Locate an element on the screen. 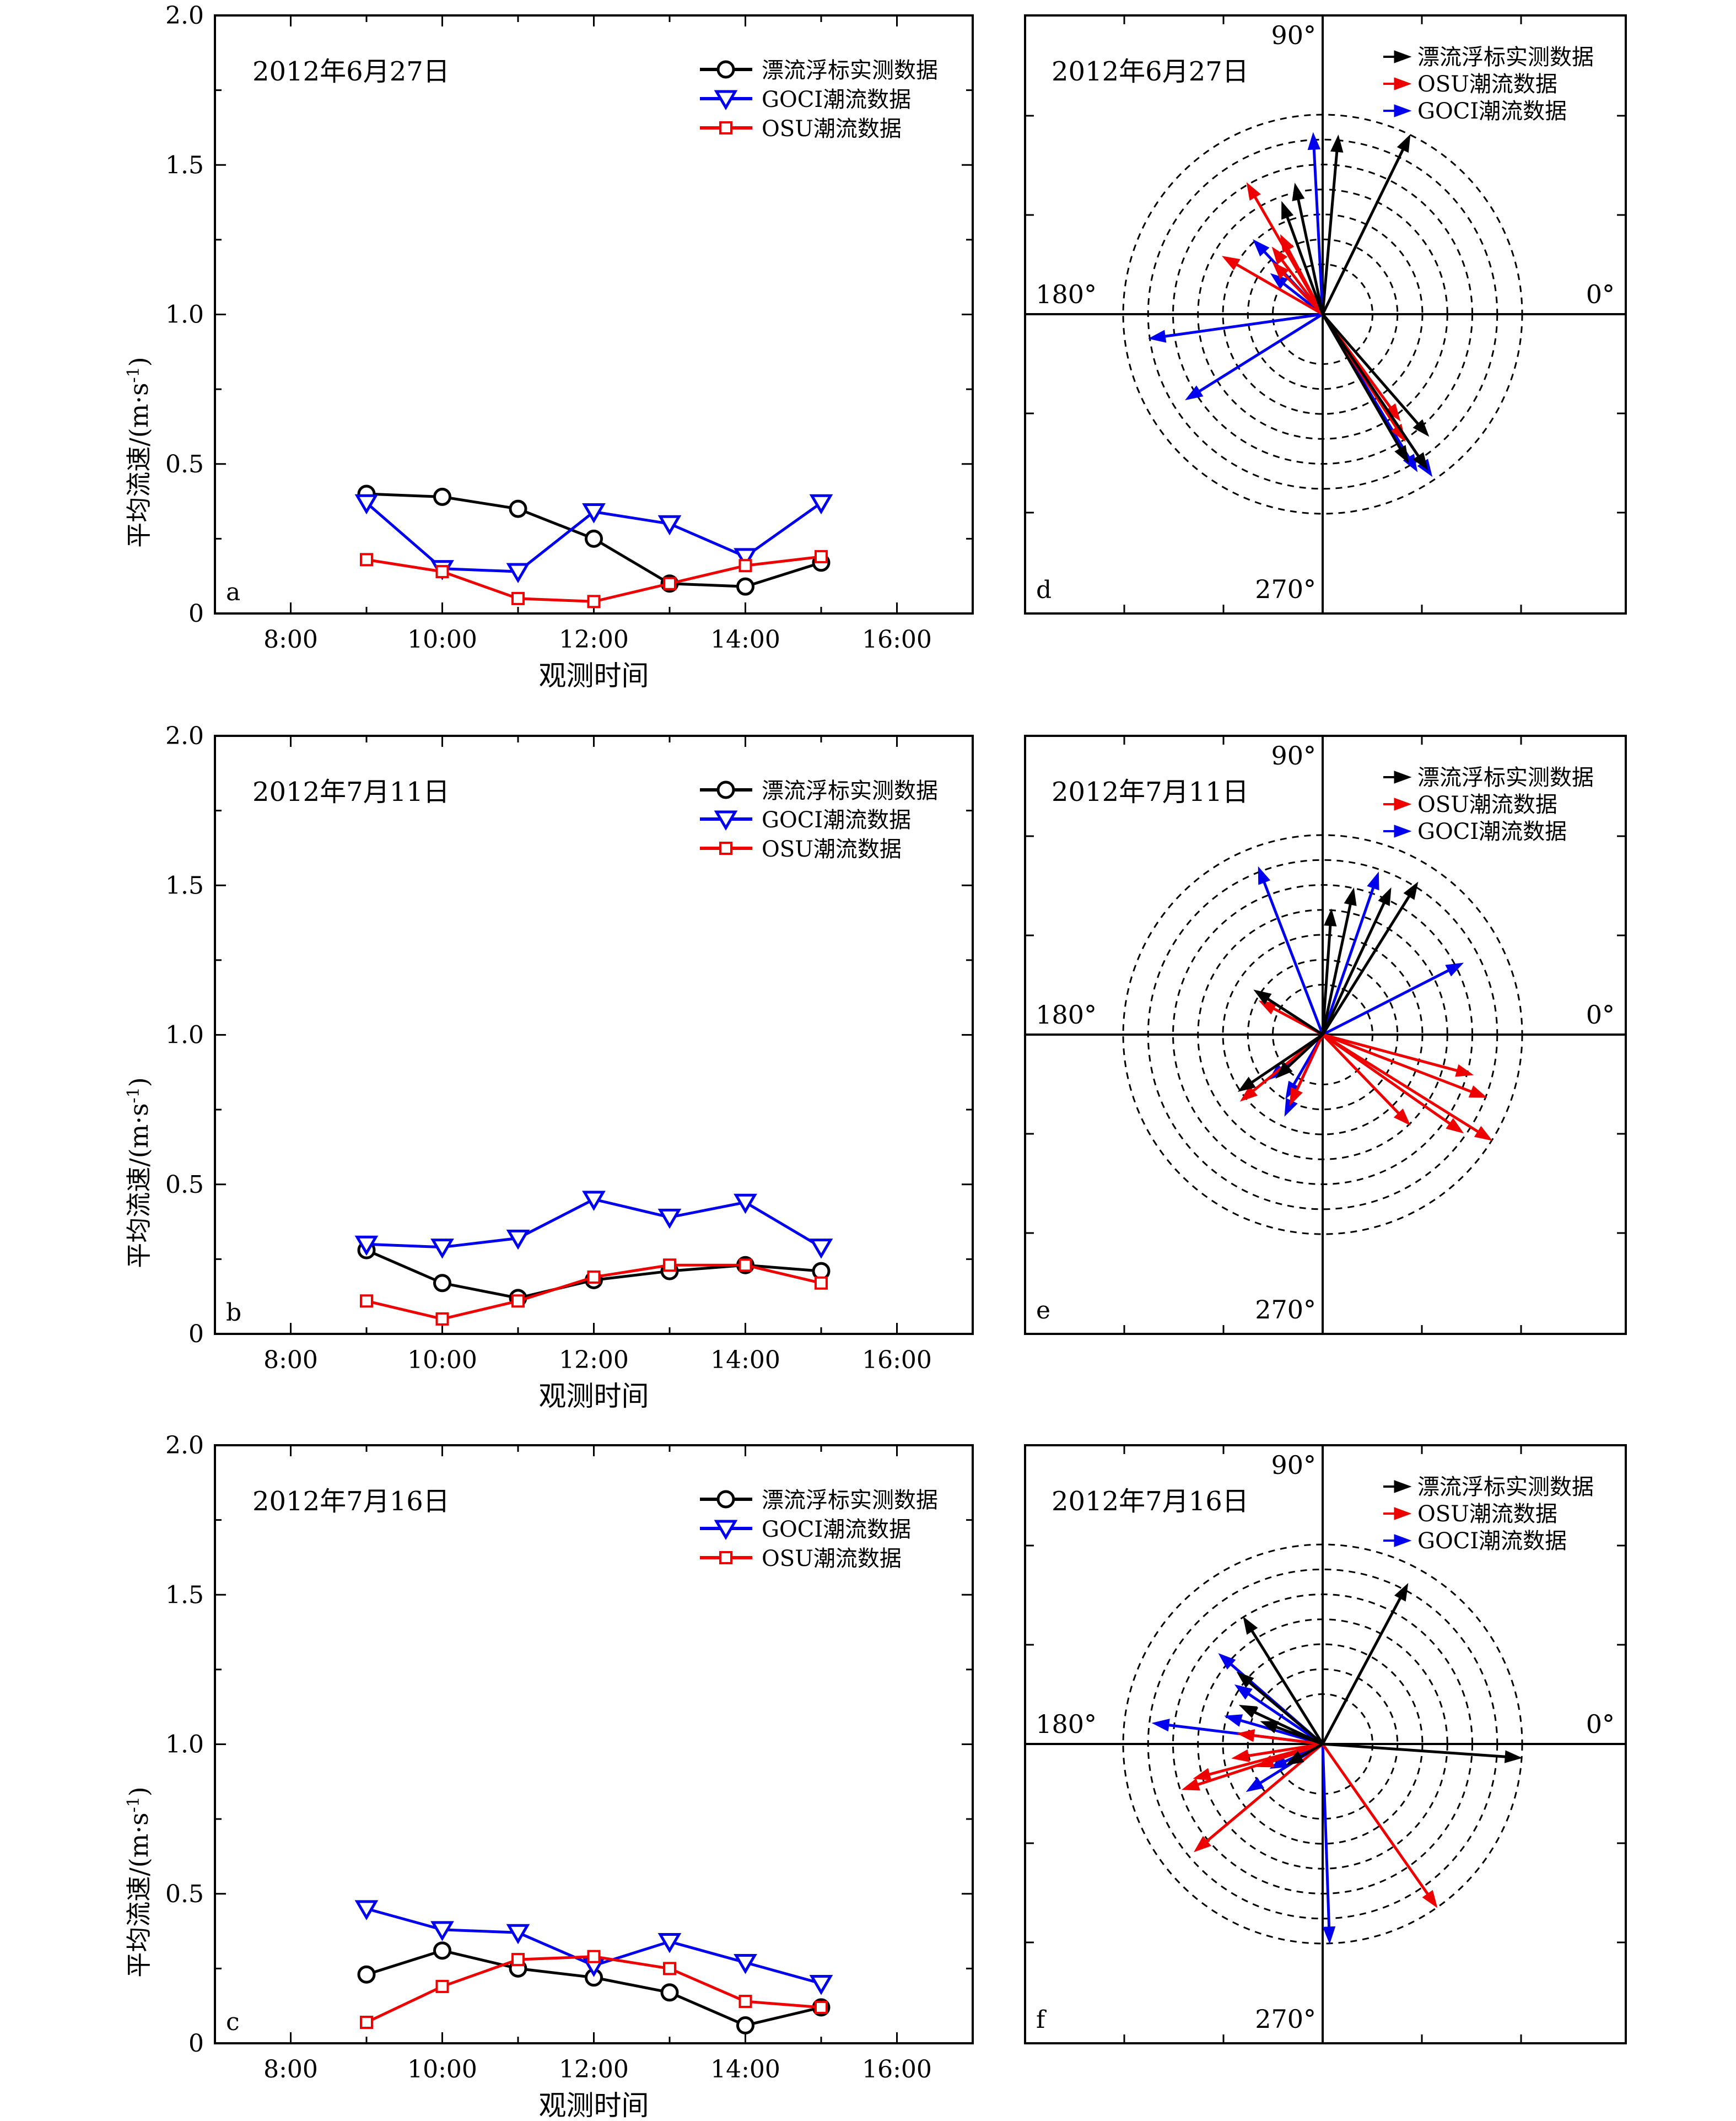 The width and height of the screenshot is (1736, 2121). angle-label-0: 0° is located at coordinates (1600, 1724).